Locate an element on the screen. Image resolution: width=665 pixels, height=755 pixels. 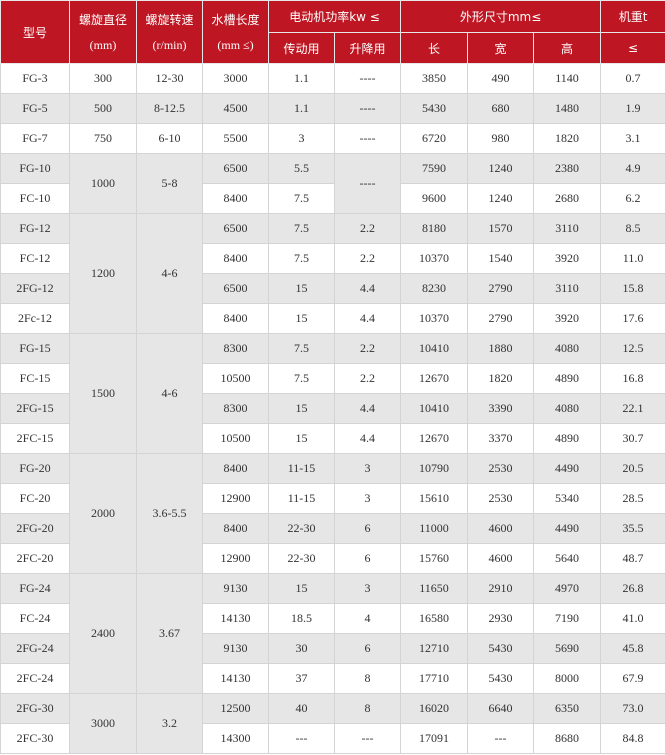
table-row: 2FC-15 10500 15 4.4 12670 3370 4890 30.7 is located at coordinates (332, 438).